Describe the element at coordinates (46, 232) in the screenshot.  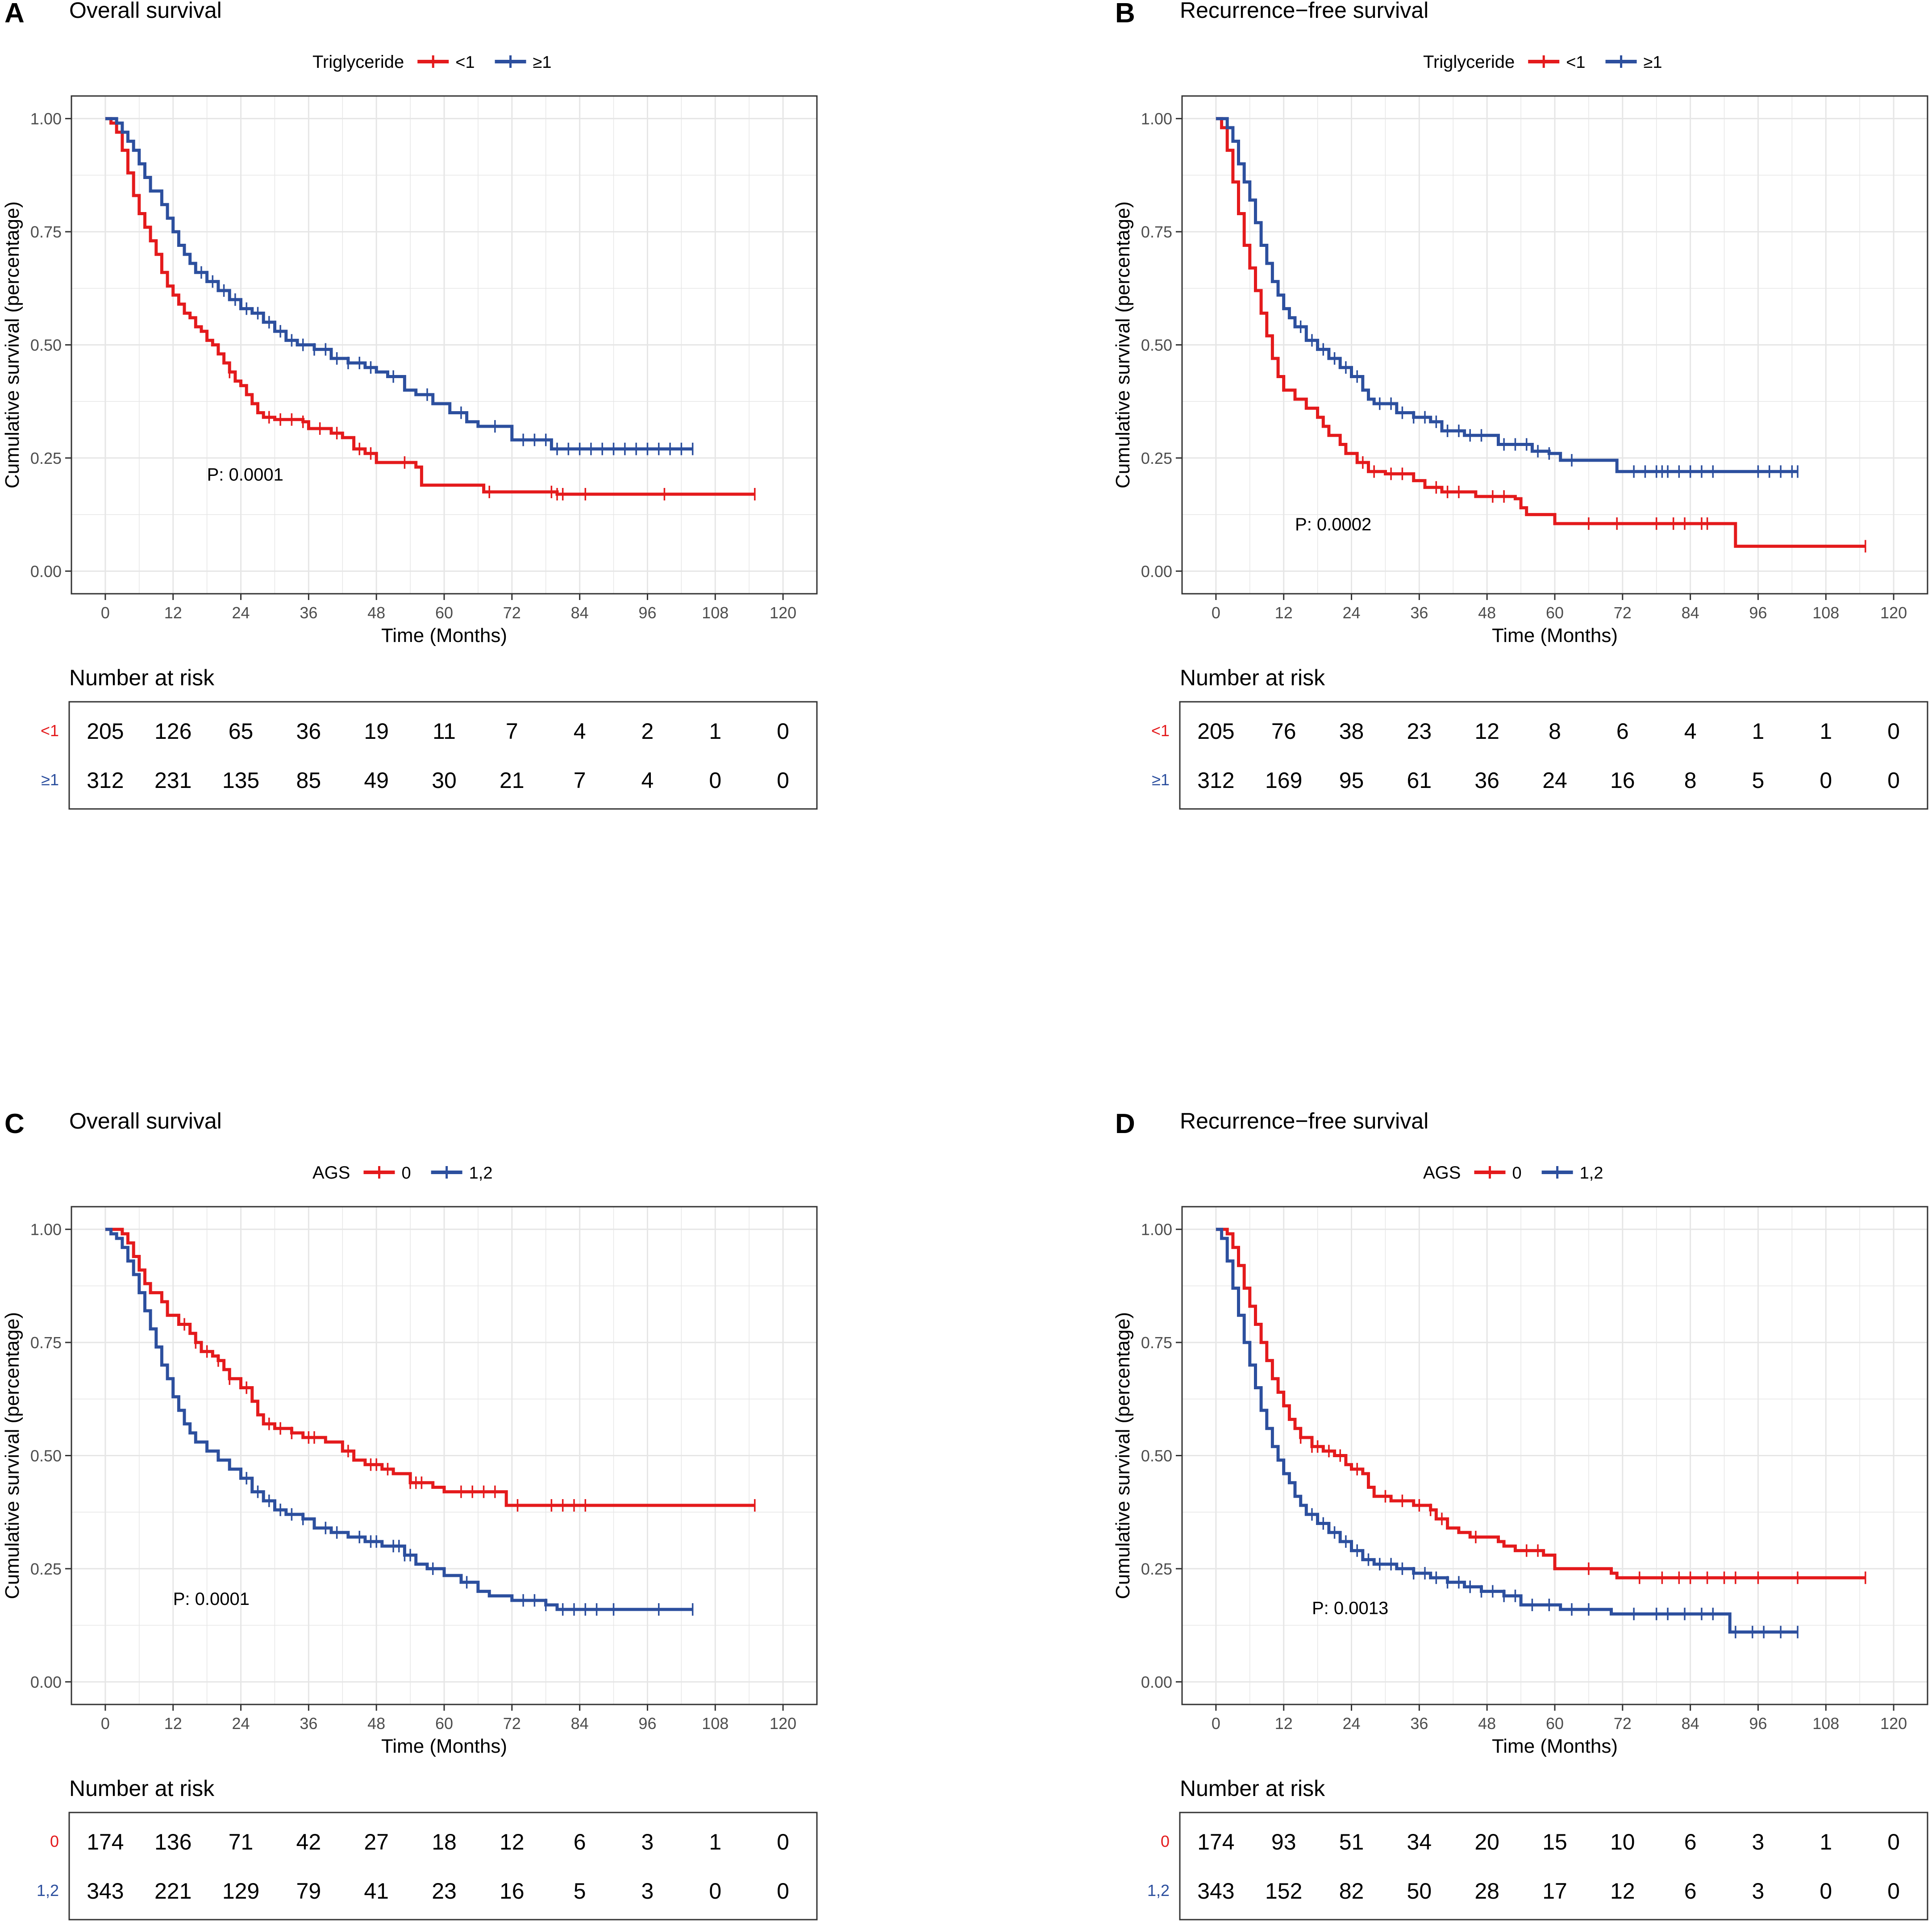
I see `y-tick-label: 0.75` at that location.